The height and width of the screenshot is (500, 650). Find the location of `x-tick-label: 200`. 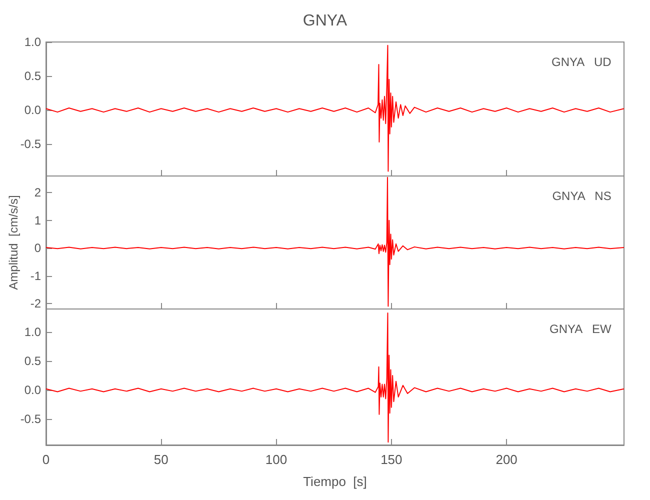

x-tick-label: 200 is located at coordinates (507, 459).